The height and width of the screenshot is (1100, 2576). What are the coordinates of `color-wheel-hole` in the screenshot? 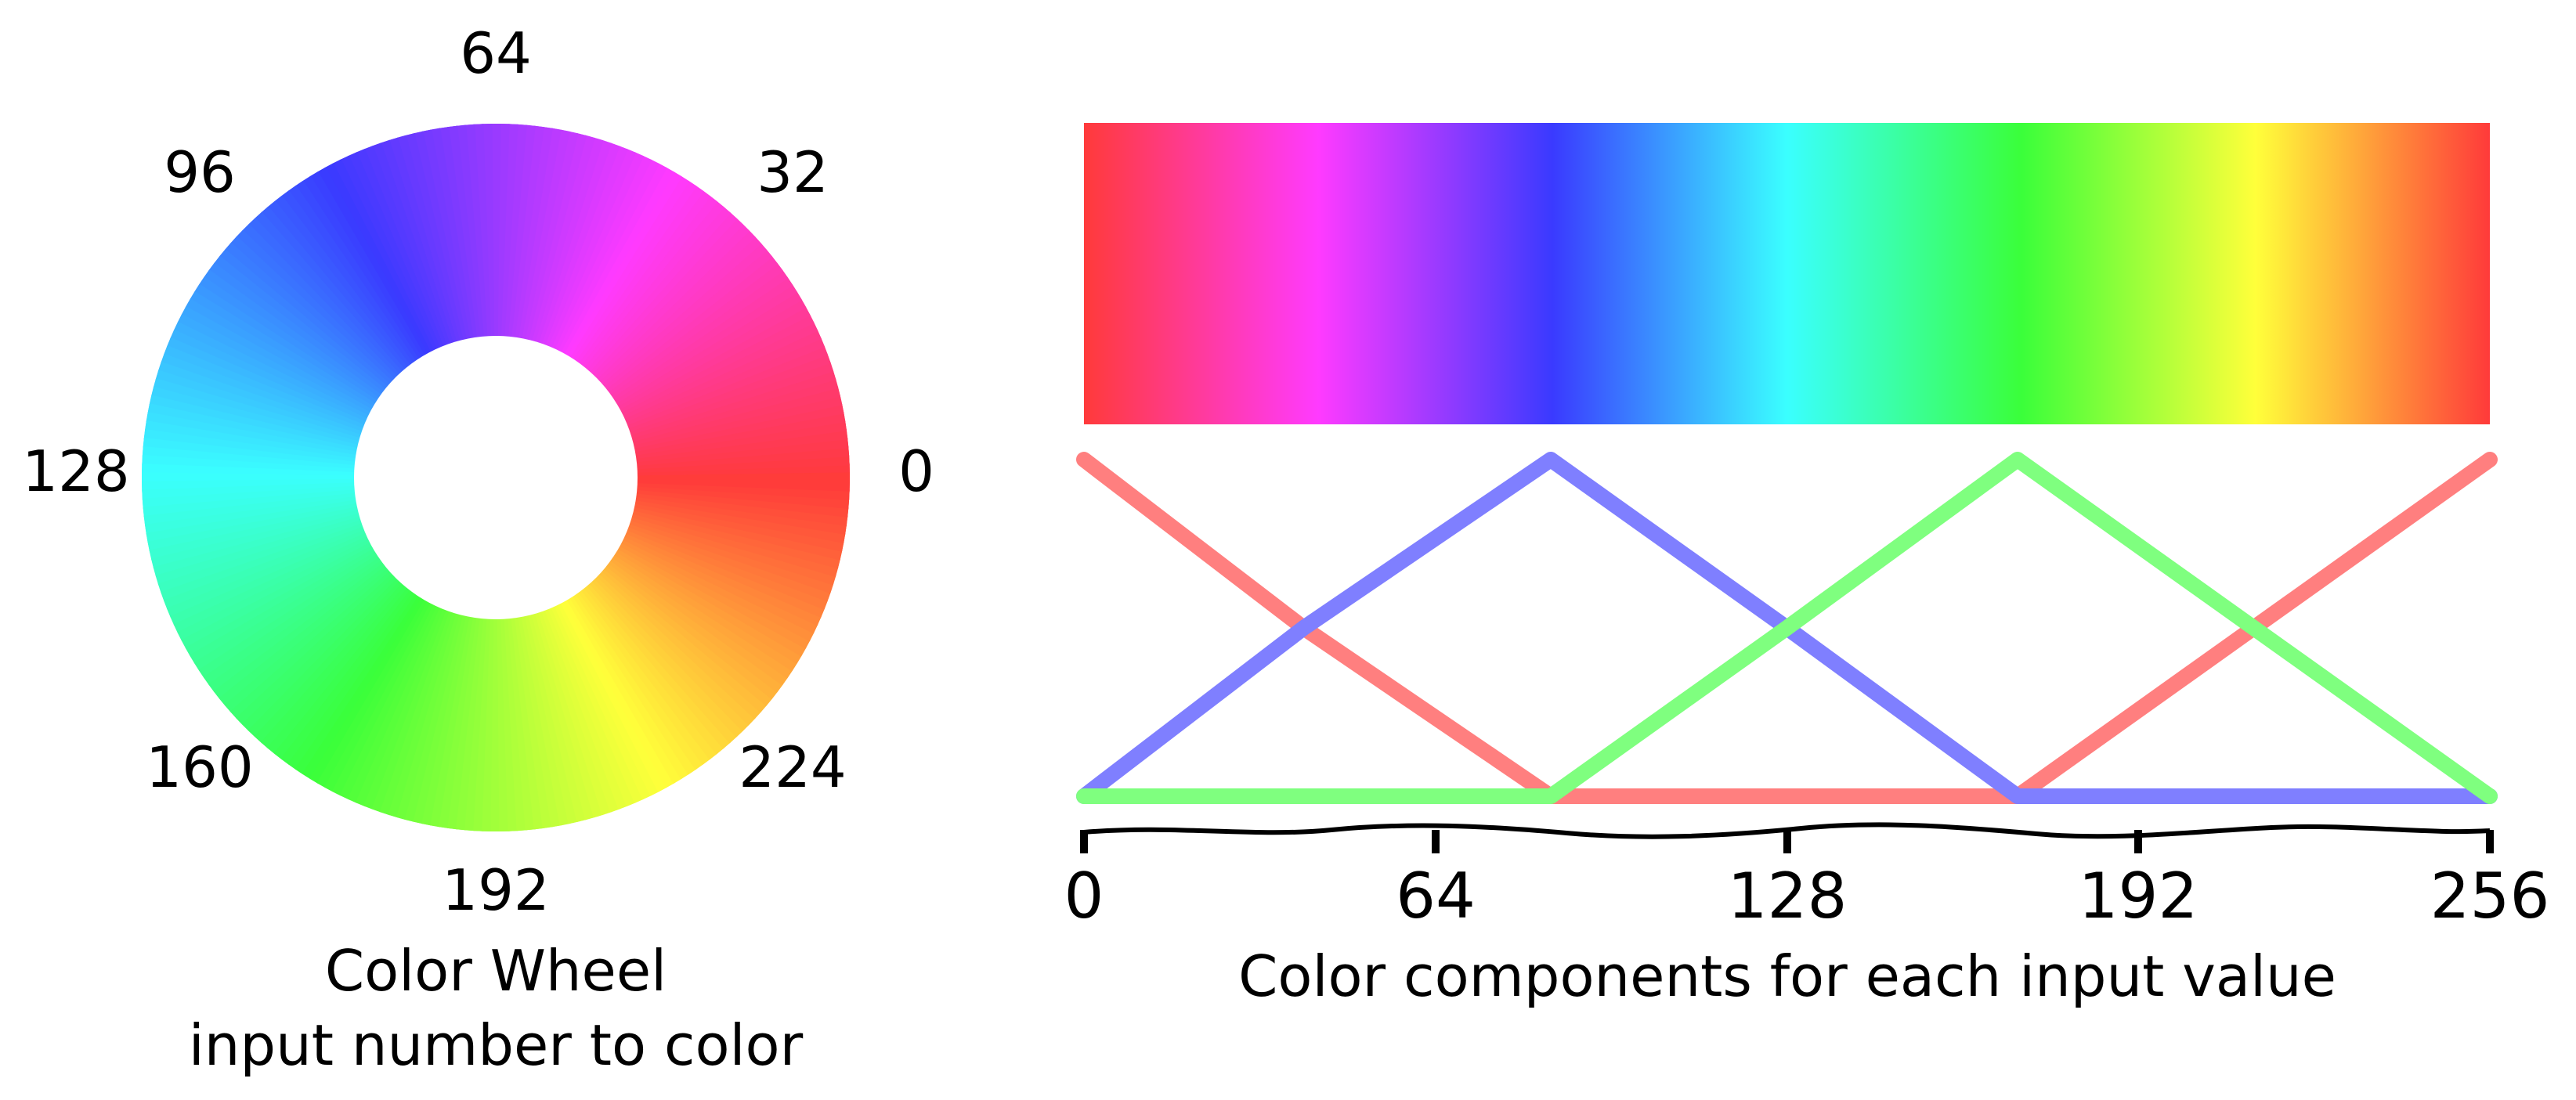 It's located at (496, 477).